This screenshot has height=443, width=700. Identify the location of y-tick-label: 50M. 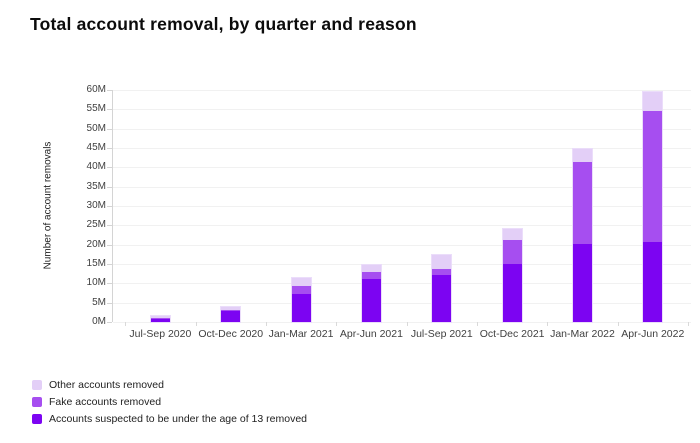
(96, 128).